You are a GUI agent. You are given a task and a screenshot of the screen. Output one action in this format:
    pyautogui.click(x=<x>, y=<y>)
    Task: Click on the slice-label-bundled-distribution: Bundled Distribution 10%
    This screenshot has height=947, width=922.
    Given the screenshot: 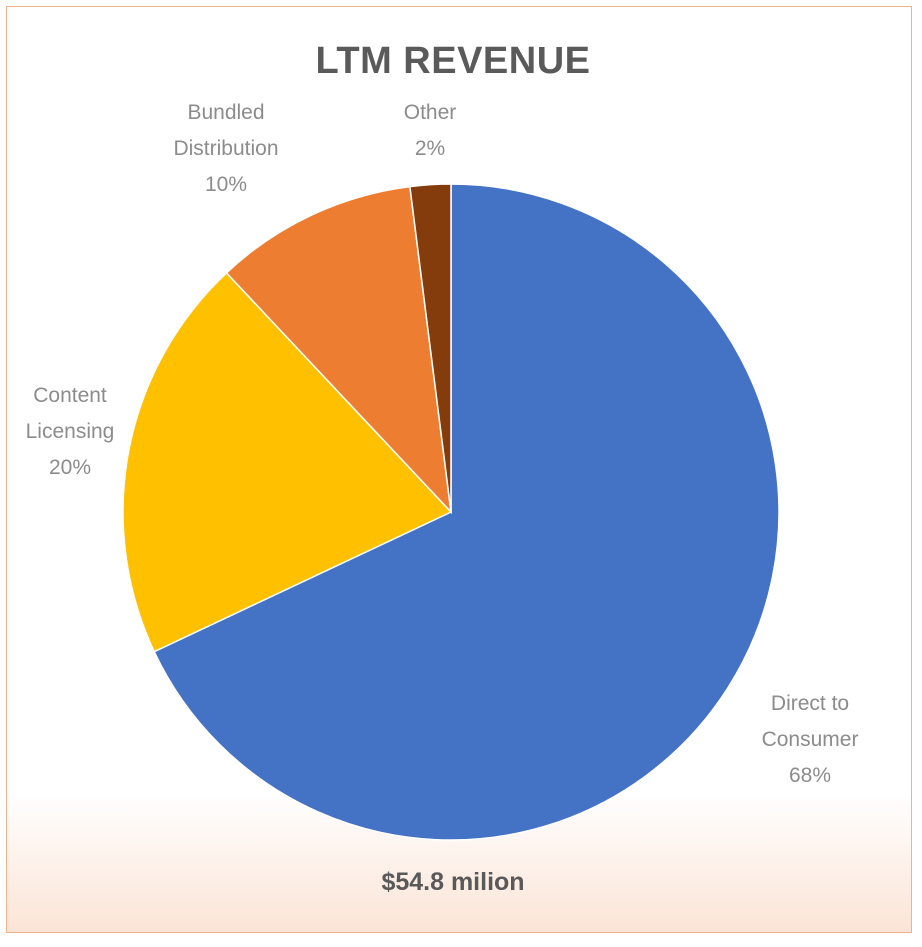 What is the action you would take?
    pyautogui.click(x=226, y=149)
    